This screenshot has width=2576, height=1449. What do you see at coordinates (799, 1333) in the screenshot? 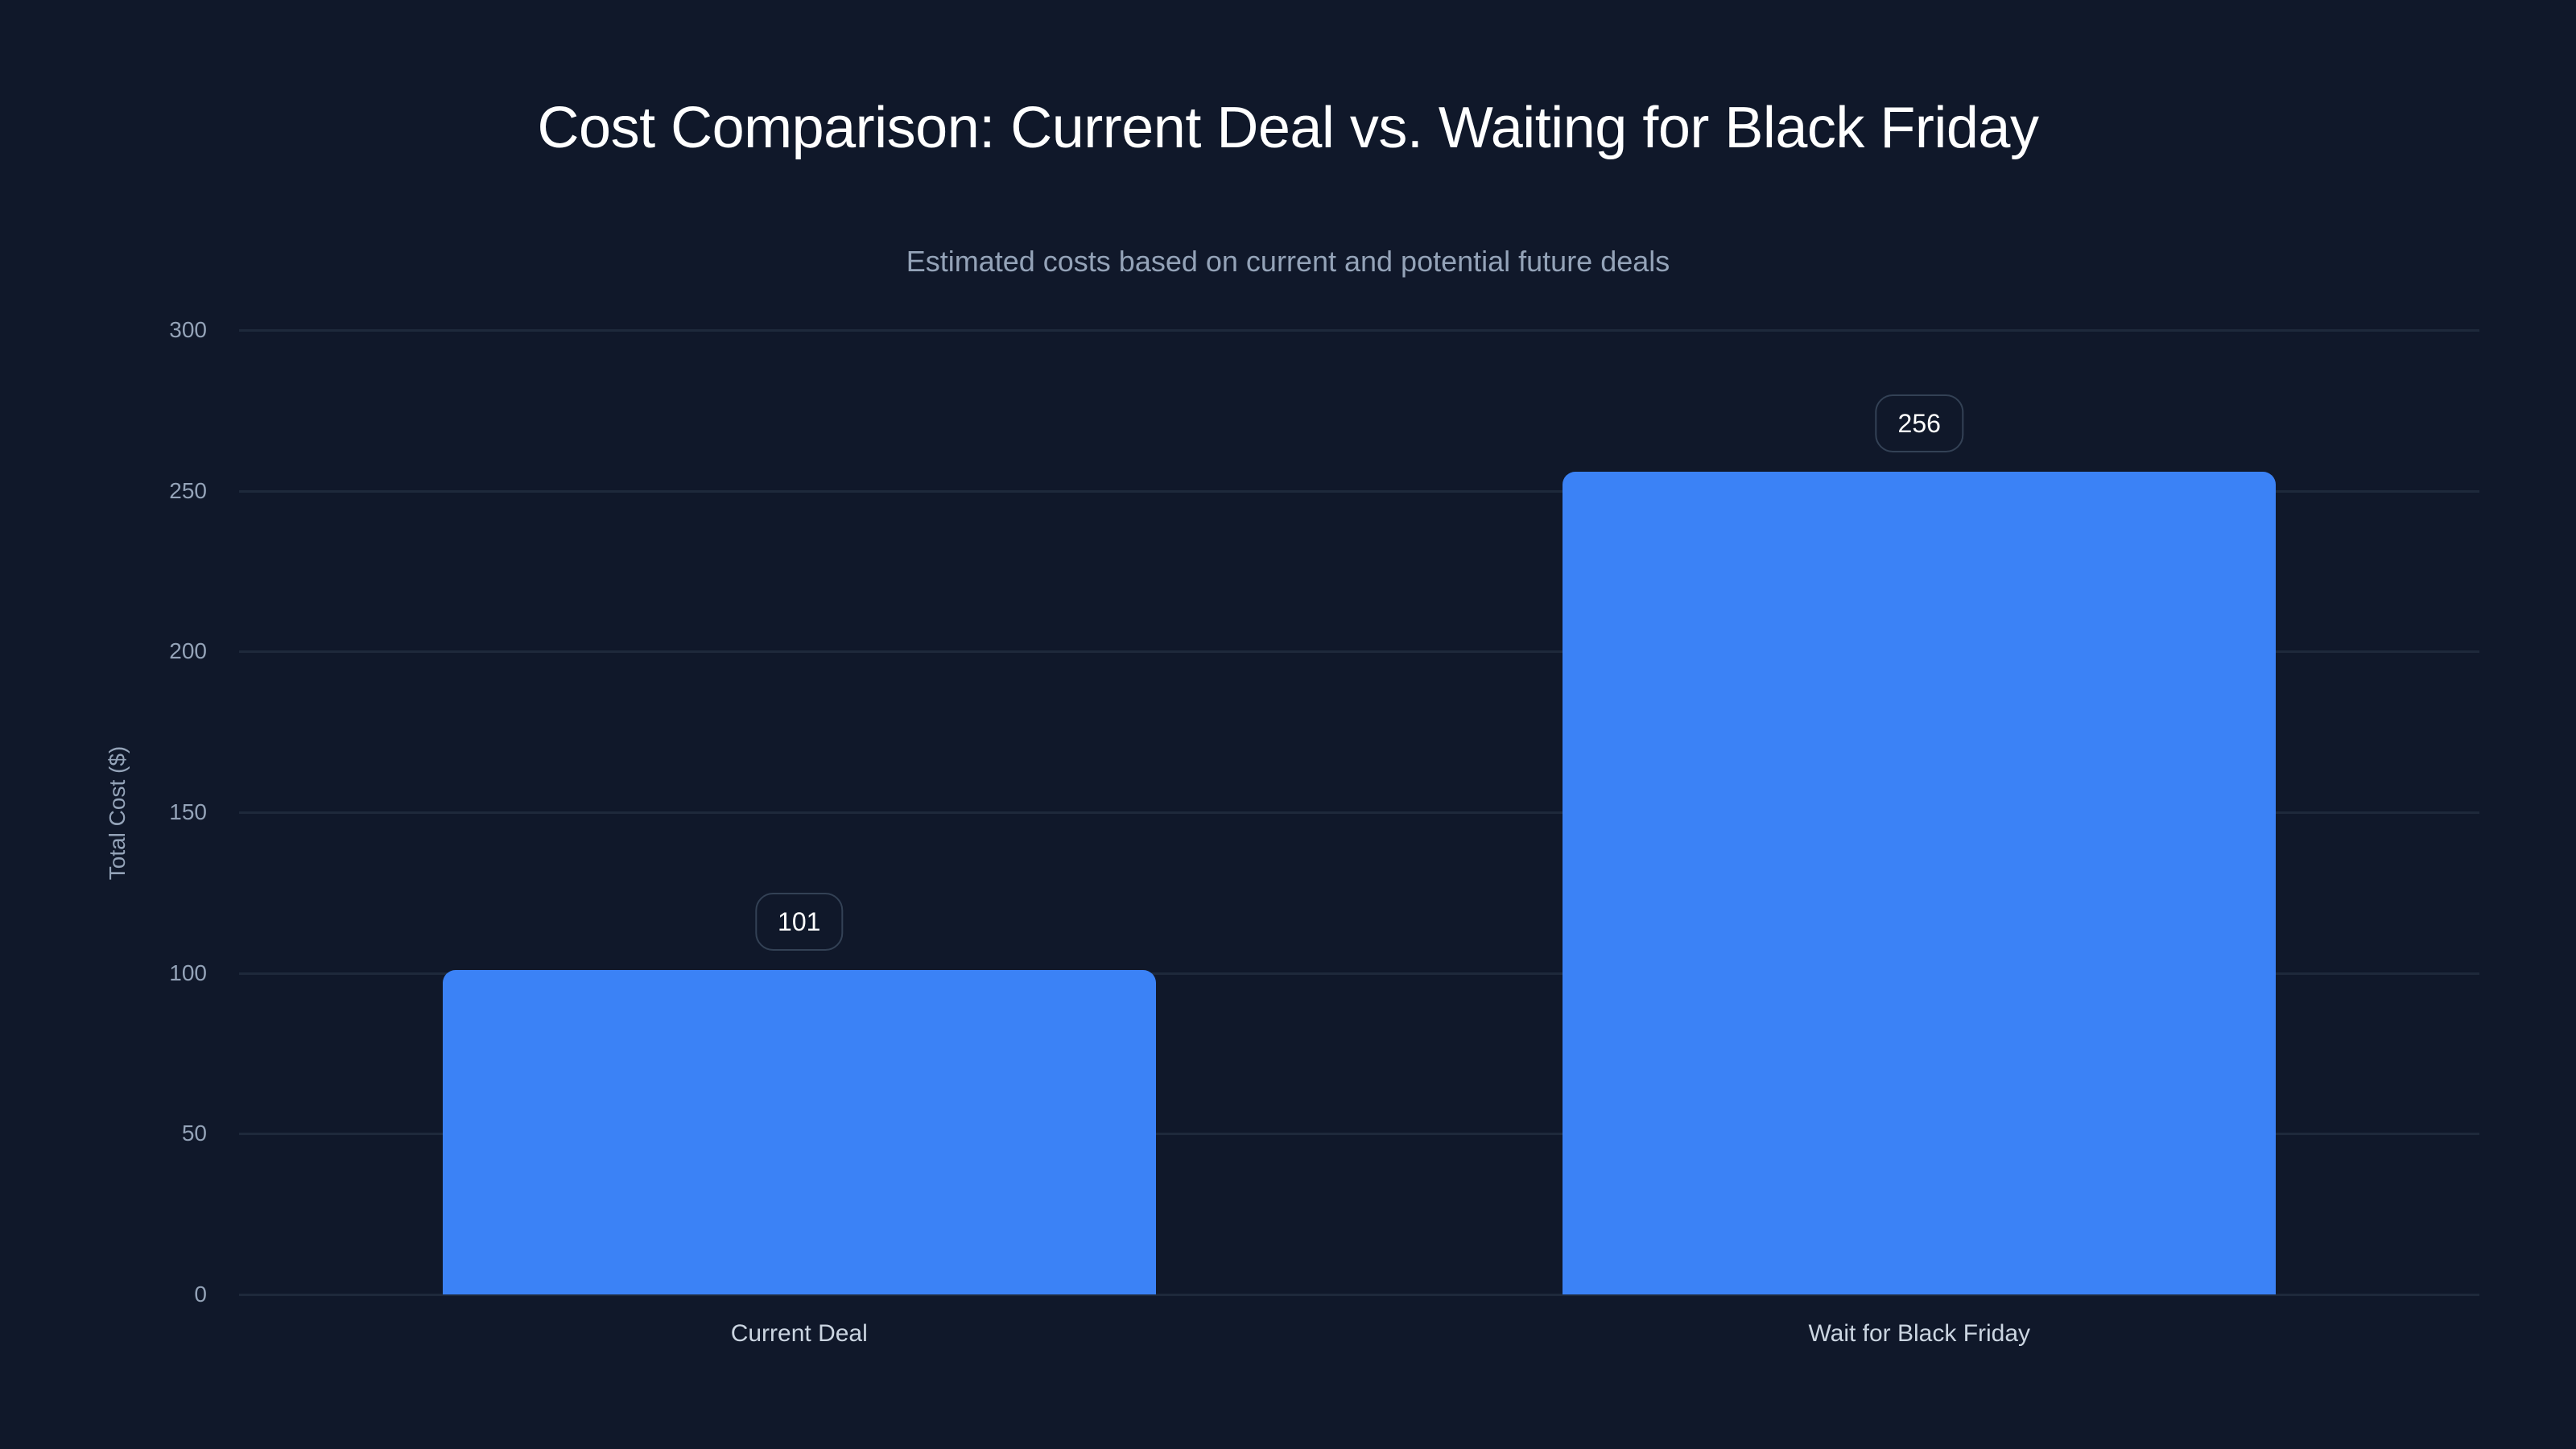
I see `x-tick-label: Current Deal` at bounding box center [799, 1333].